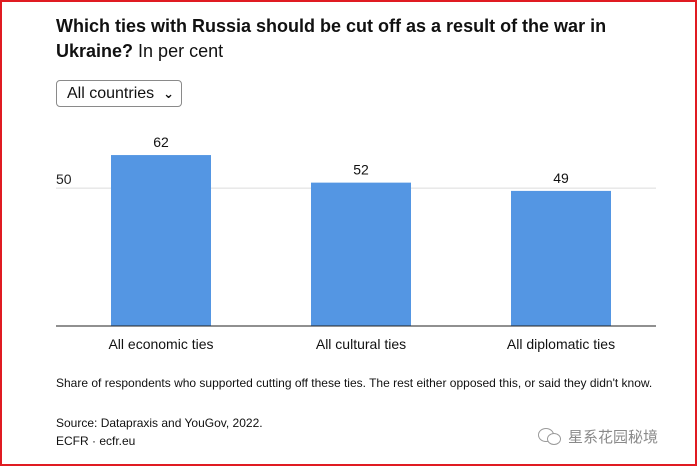  I want to click on wechat-icon, so click(550, 436).